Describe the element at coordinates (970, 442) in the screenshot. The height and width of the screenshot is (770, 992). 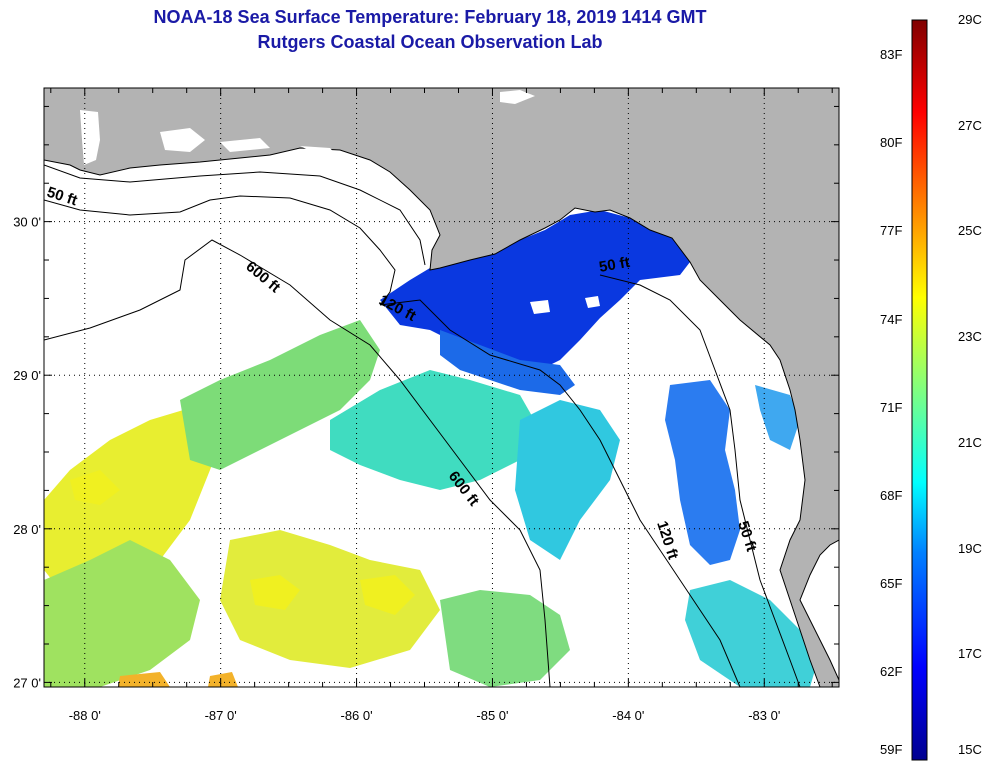
I see `colorbar-celsius-label: 21C` at that location.